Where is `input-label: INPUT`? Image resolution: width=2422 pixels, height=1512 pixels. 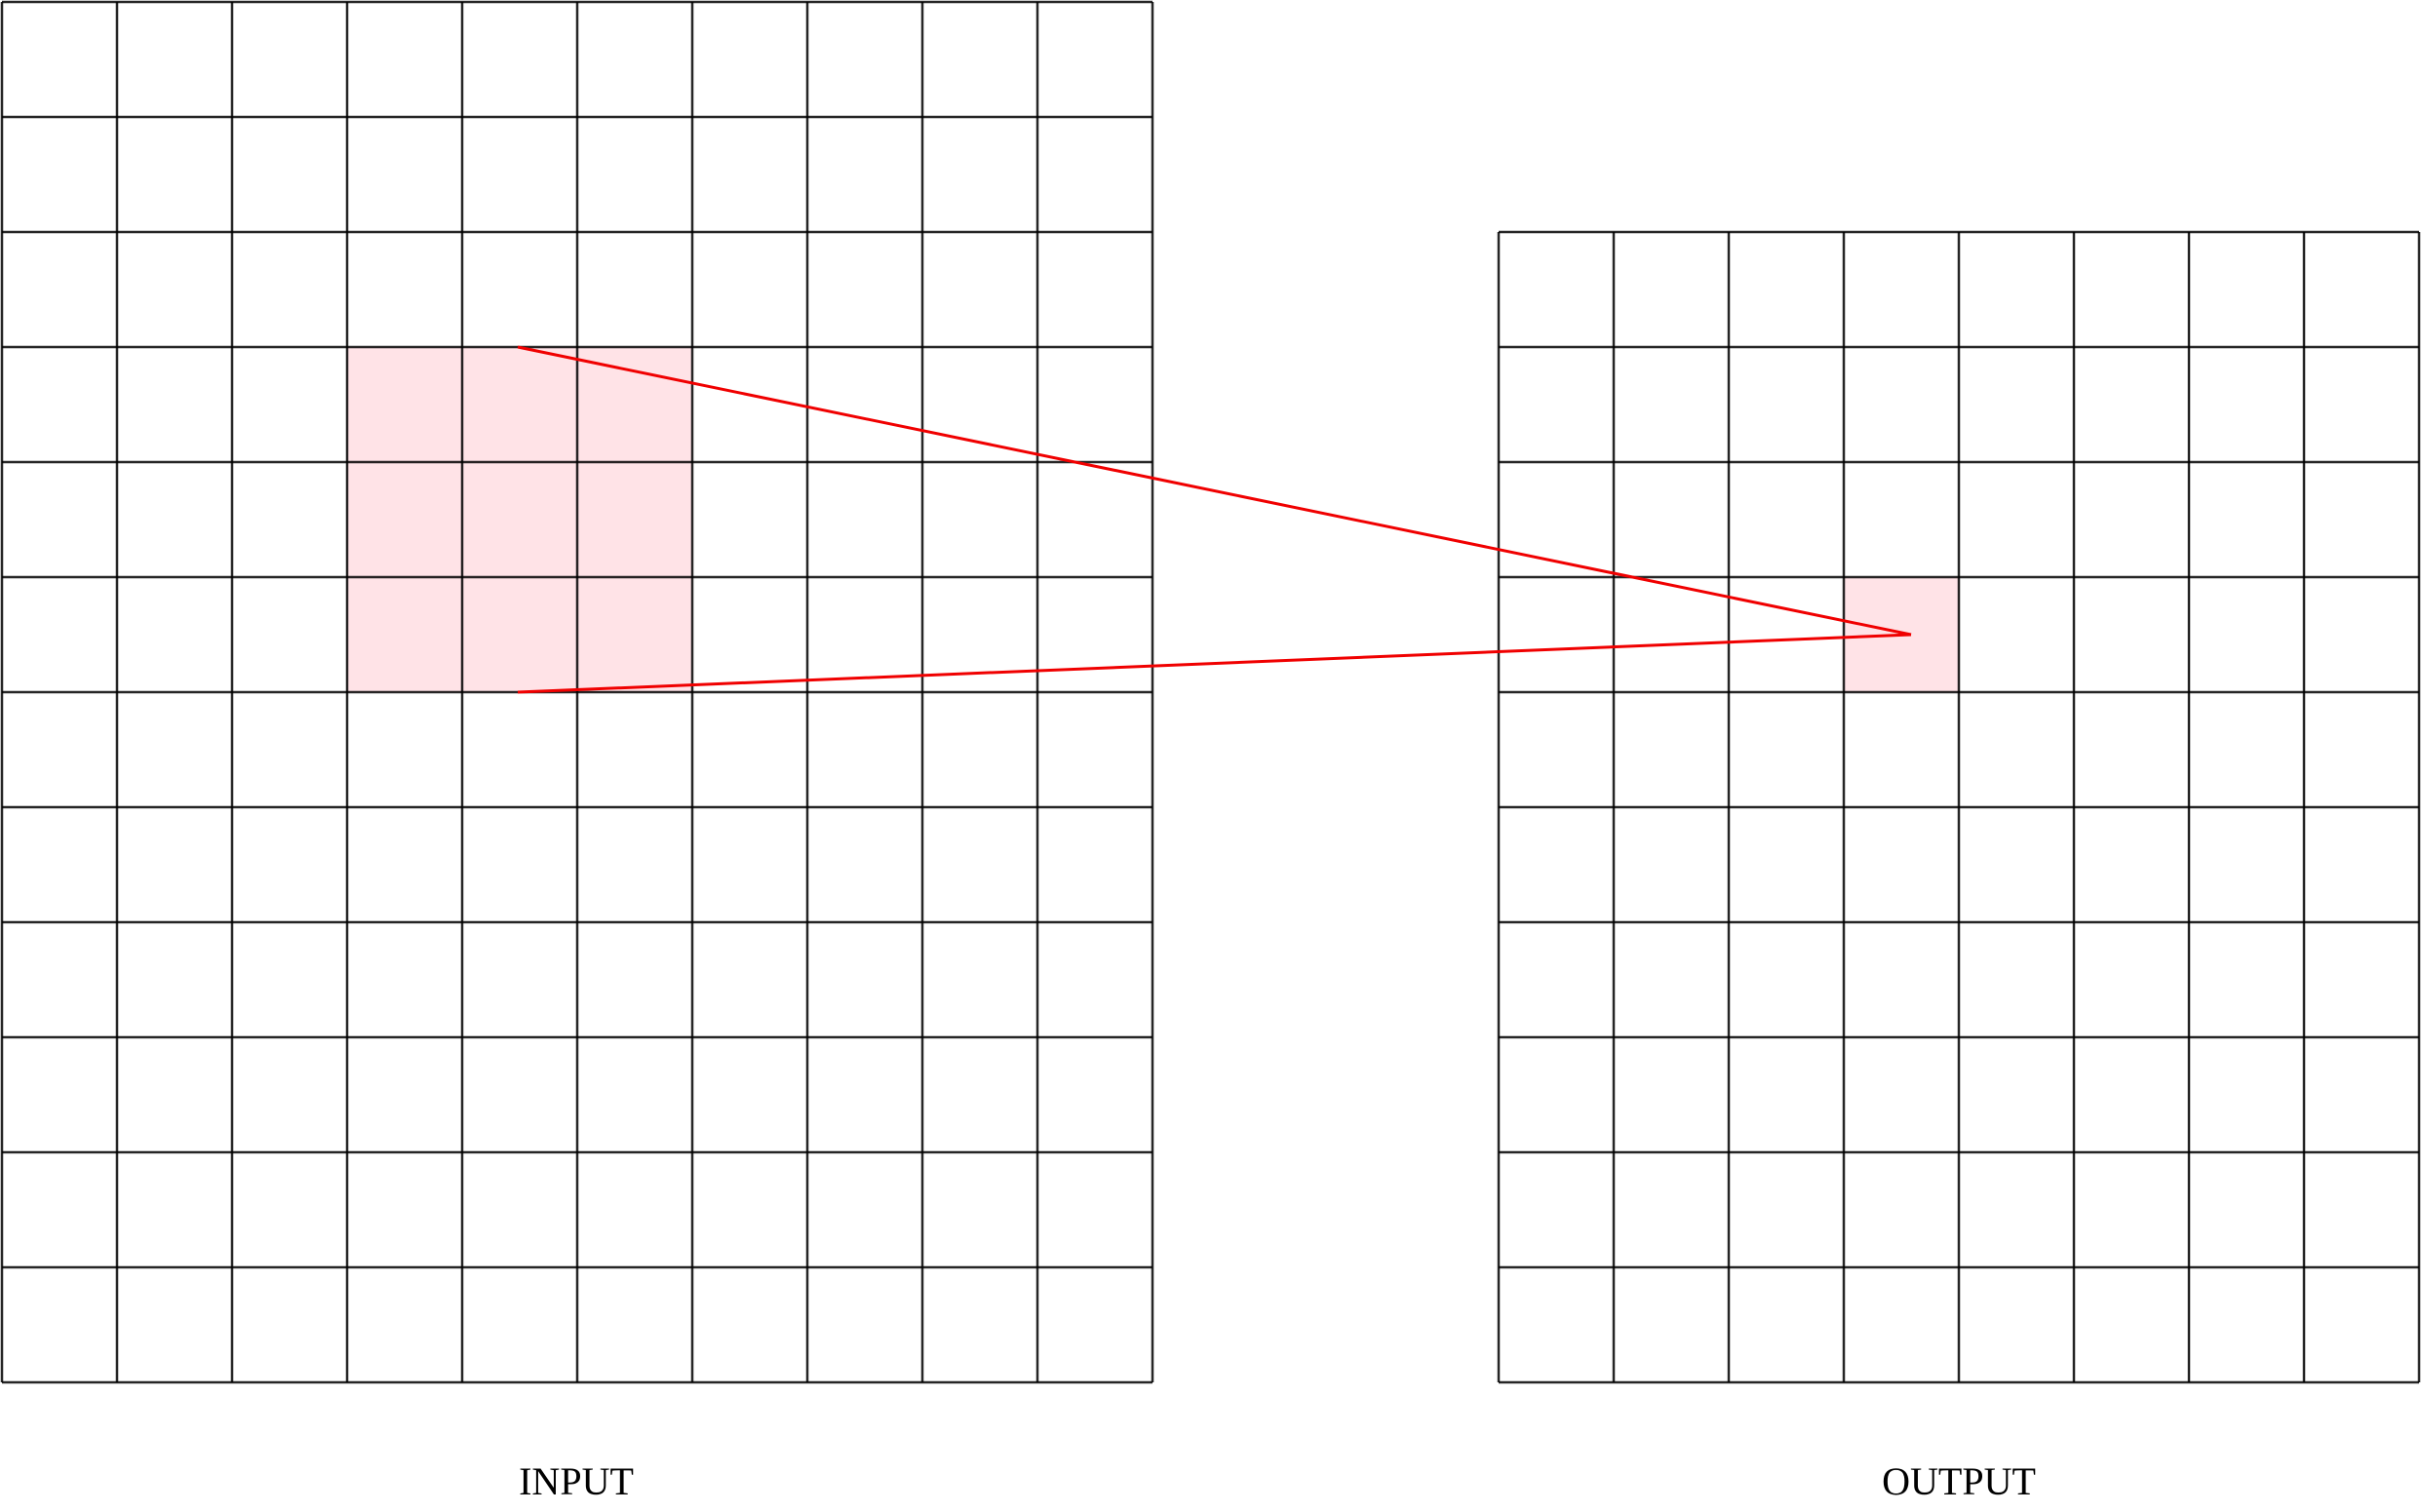 input-label: INPUT is located at coordinates (576, 1481).